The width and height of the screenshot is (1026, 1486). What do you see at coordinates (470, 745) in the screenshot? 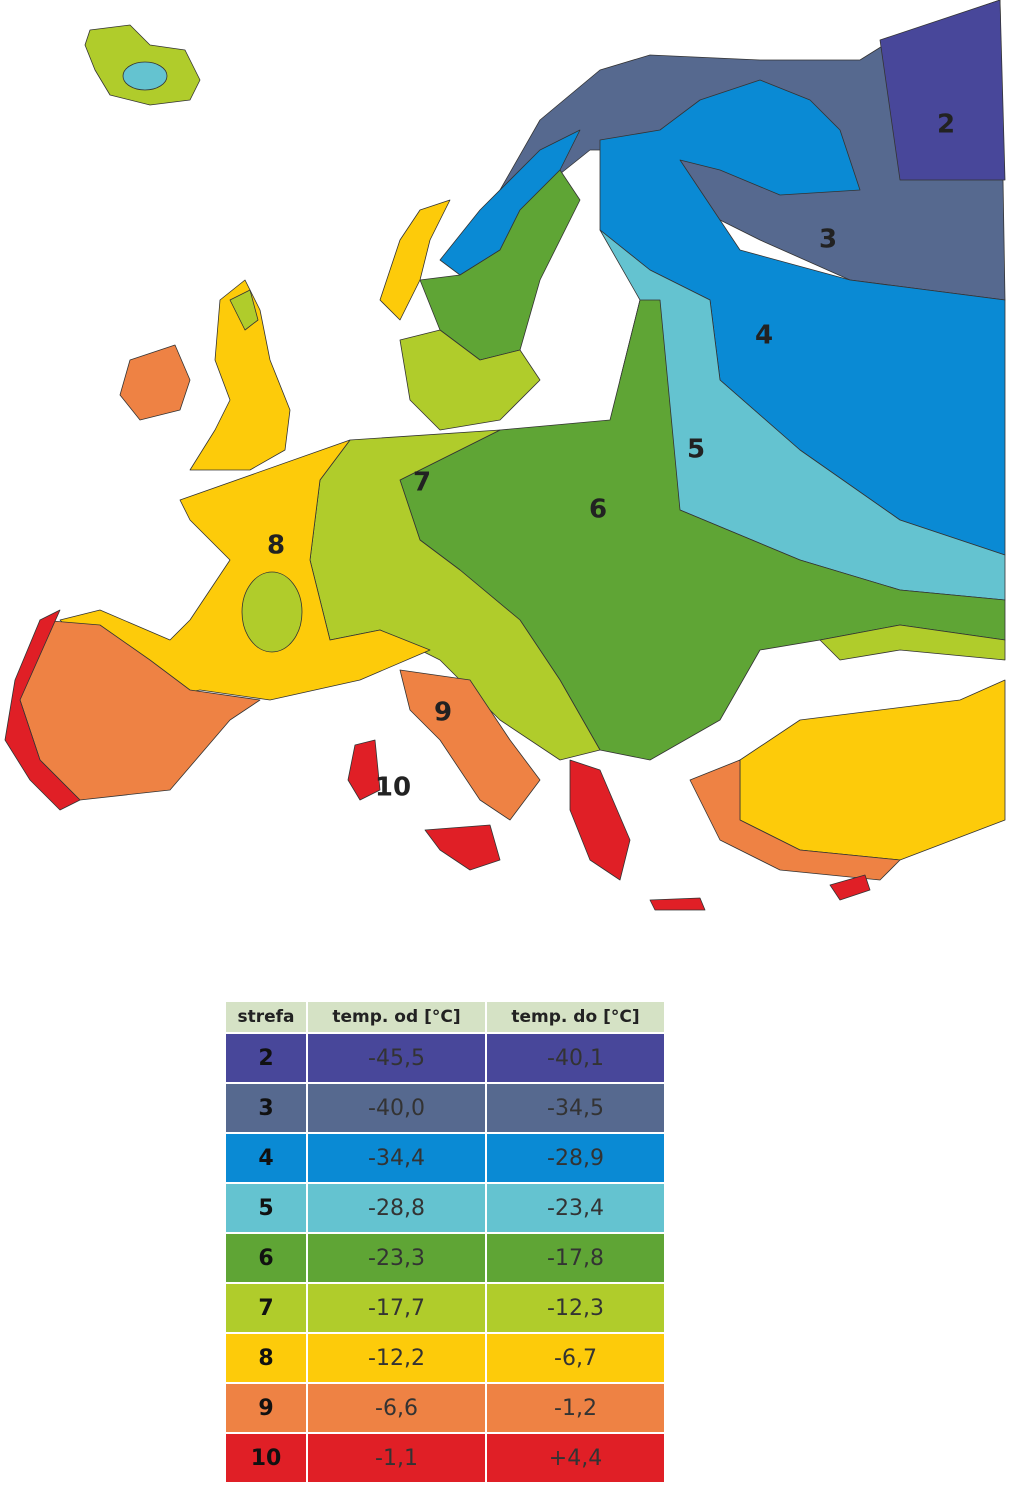
I see `zone-9-italy` at bounding box center [470, 745].